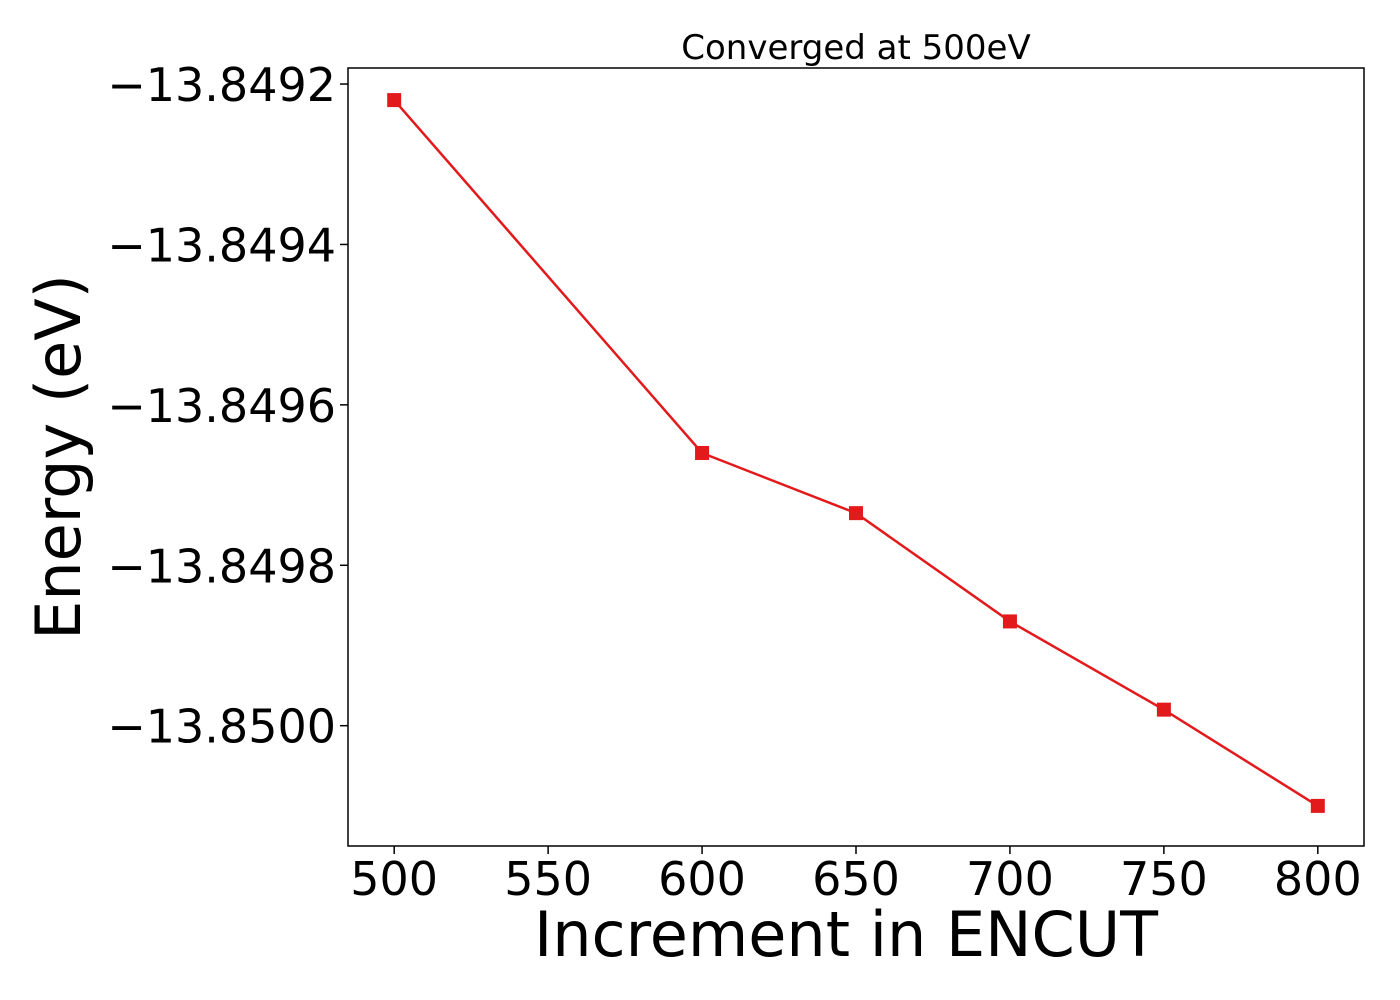 The height and width of the screenshot is (1000, 1400). I want to click on x-tick-label: 750, so click(1164, 879).